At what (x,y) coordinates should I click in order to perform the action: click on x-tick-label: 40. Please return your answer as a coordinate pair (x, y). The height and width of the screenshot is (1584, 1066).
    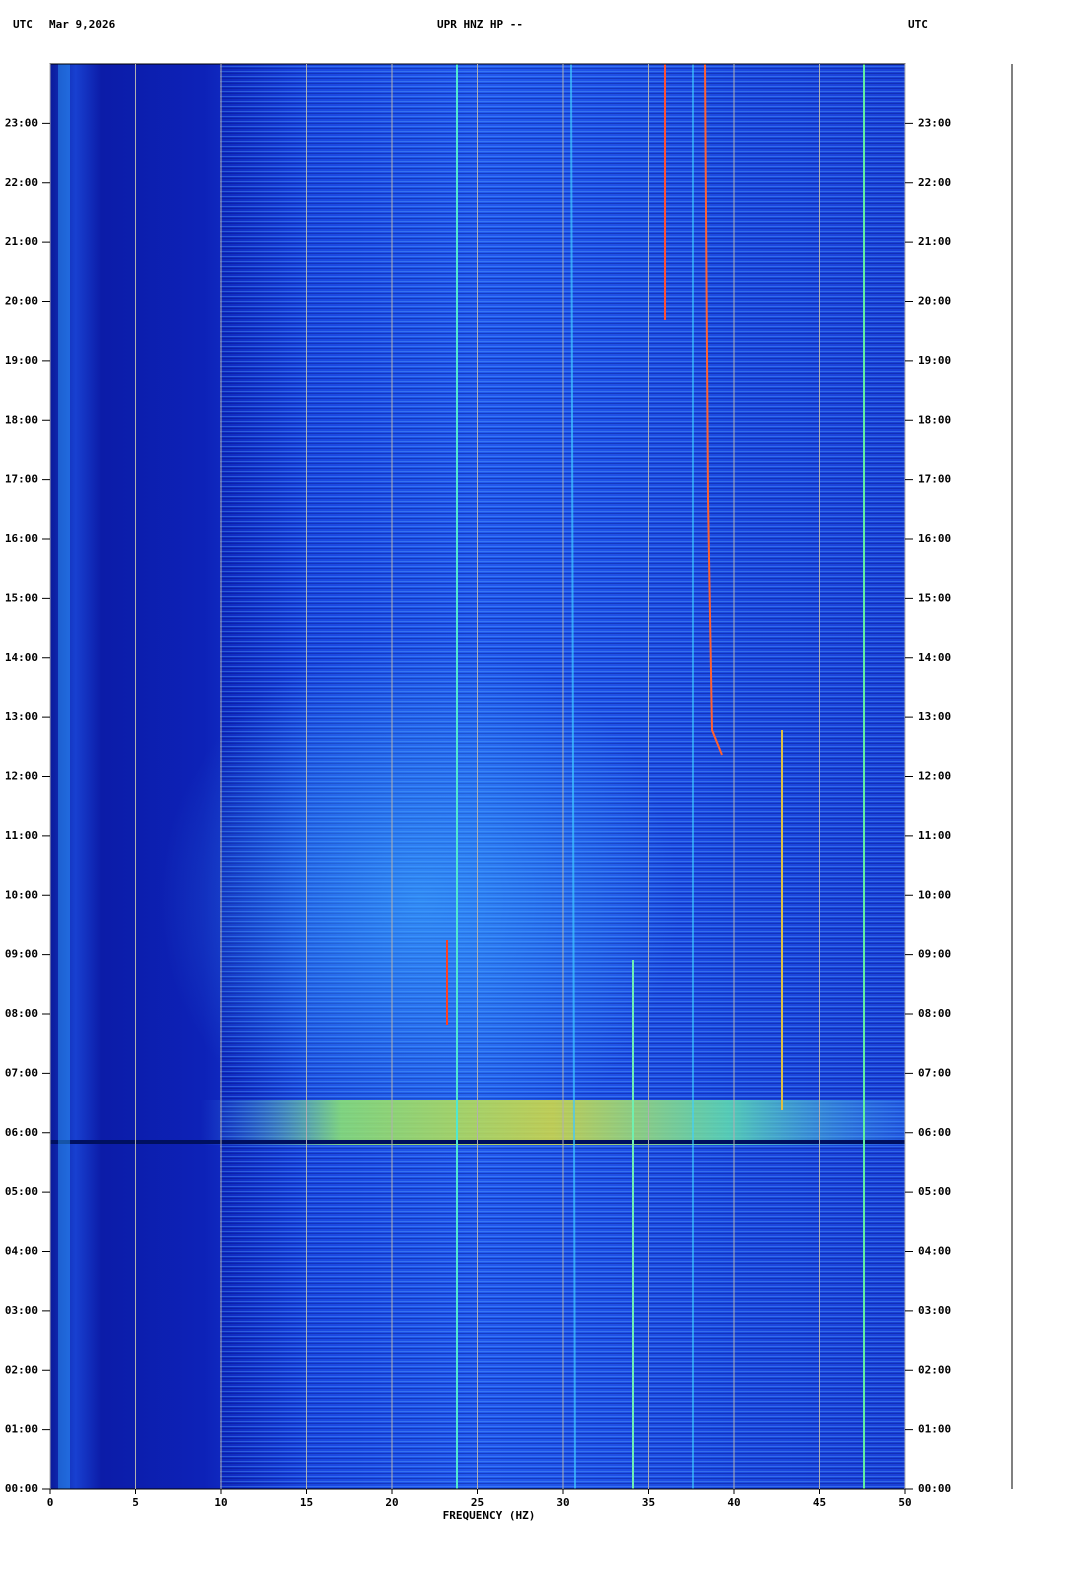
    Looking at the image, I should click on (733, 1502).